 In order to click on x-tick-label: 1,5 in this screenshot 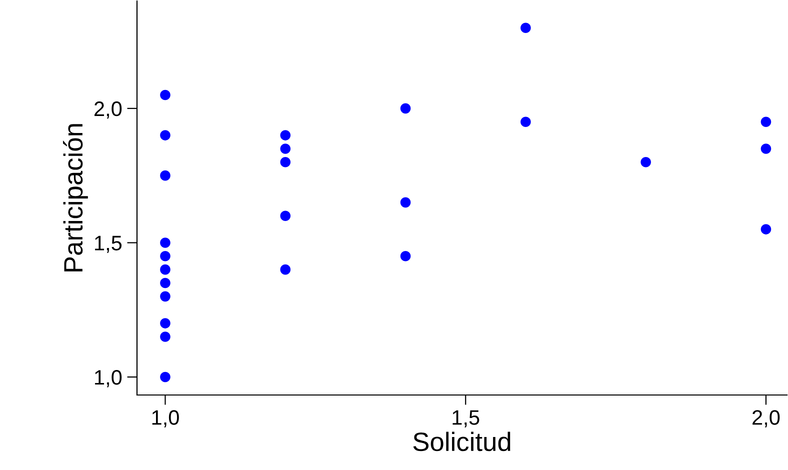, I will do `click(466, 419)`.